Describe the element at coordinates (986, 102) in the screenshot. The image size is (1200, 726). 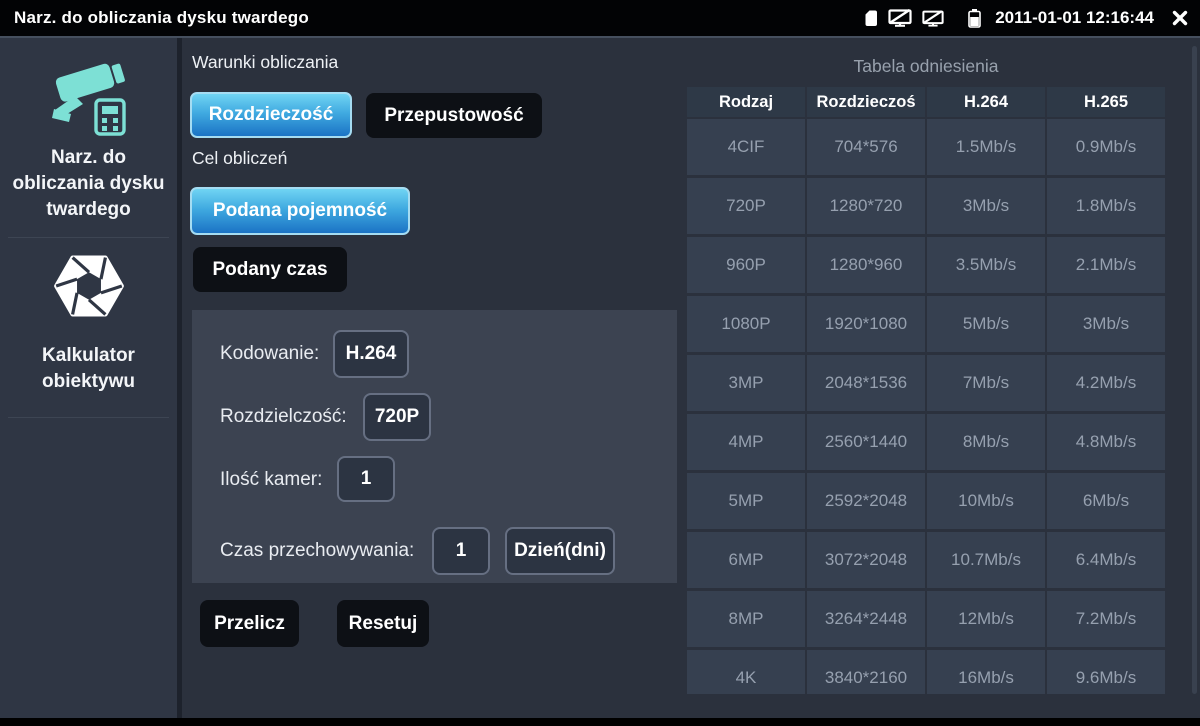
I see `column-header: H.264` at that location.